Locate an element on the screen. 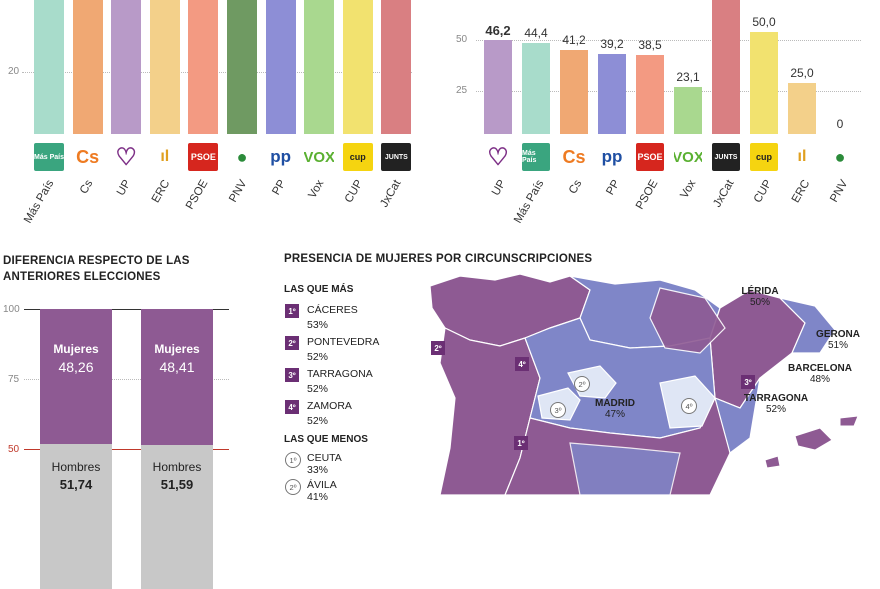 This screenshot has width=880, height=589. logo-jxcat-icon: JUNTS is located at coordinates (396, 157).